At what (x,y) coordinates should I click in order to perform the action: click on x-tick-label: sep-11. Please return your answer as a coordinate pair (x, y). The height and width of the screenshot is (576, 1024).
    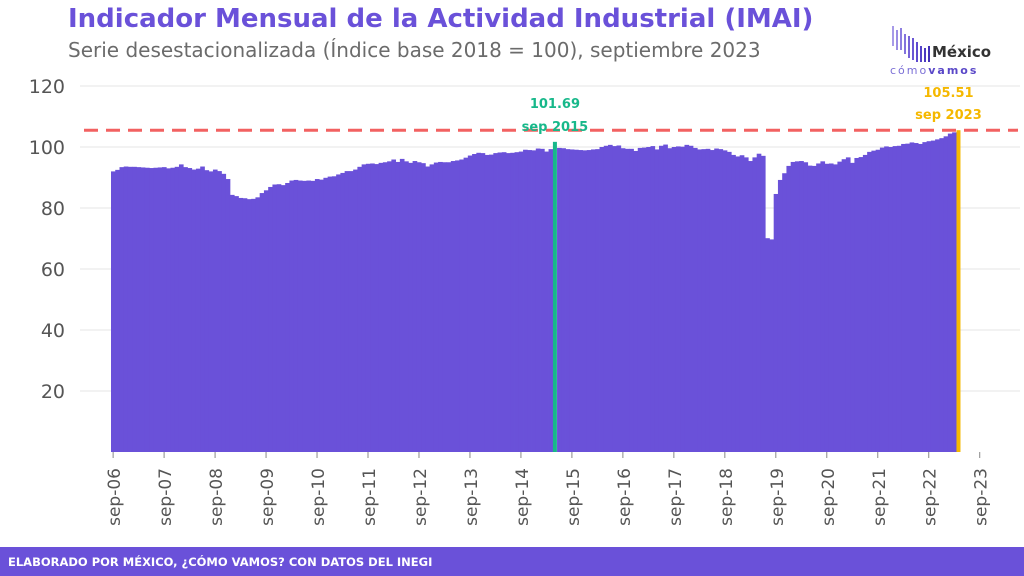
    Looking at the image, I should click on (370, 497).